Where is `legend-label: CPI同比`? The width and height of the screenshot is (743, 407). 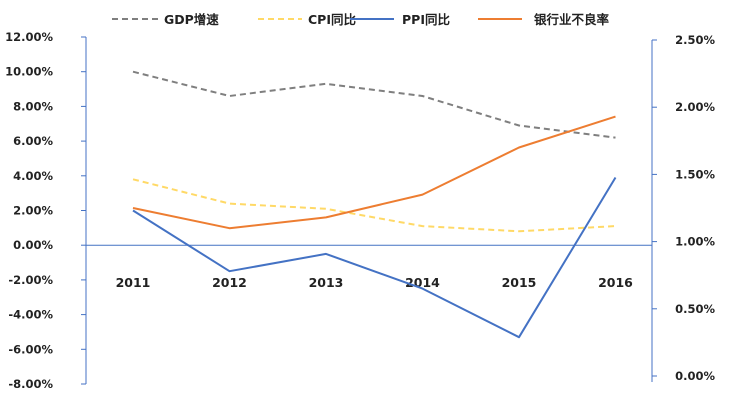 legend-label: CPI同比 is located at coordinates (332, 19).